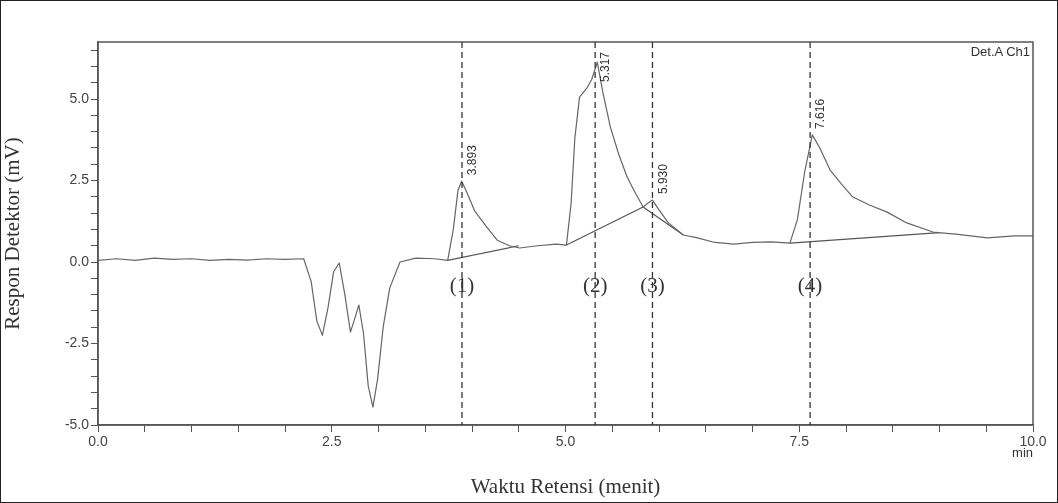 The image size is (1058, 503). What do you see at coordinates (810, 284) in the screenshot?
I see `annotation: (4)` at bounding box center [810, 284].